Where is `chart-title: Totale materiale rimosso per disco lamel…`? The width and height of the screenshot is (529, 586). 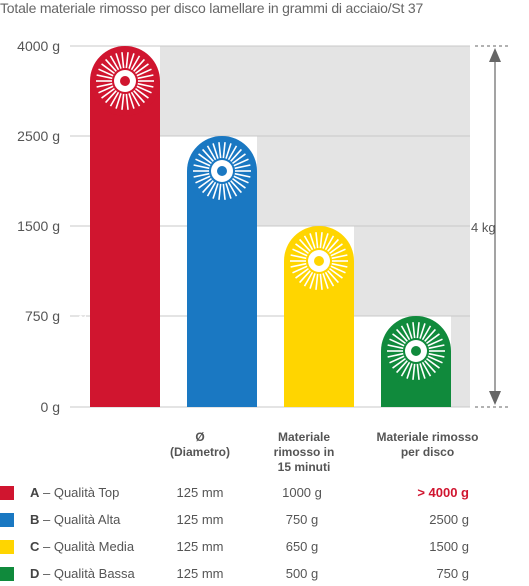
chart-title: Totale materiale rimosso per disco lamel… is located at coordinates (212, 8).